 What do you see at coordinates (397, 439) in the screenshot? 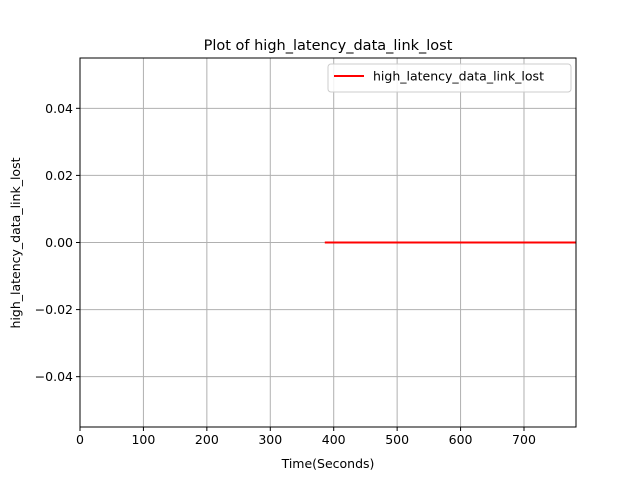
I see `x-tick-label: 500` at bounding box center [397, 439].